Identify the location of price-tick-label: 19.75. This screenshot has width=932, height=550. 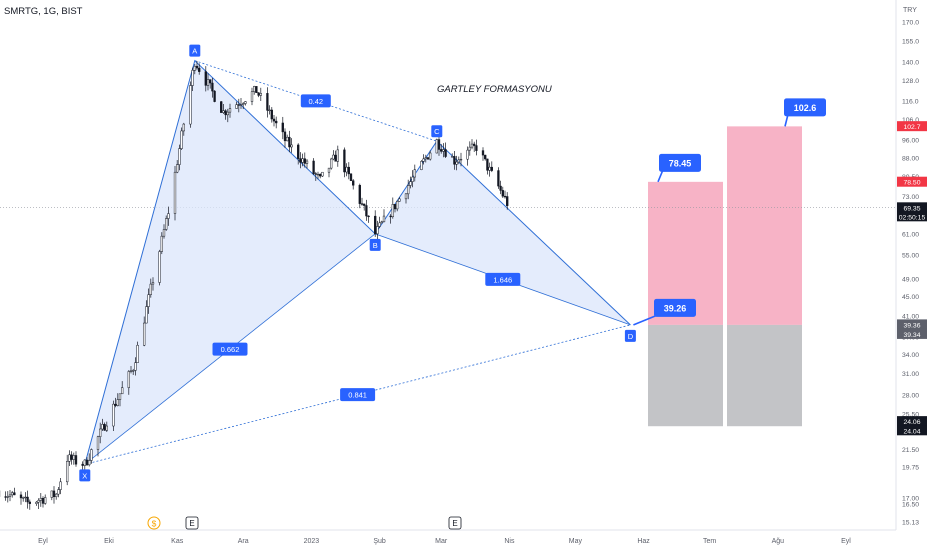
(910, 467).